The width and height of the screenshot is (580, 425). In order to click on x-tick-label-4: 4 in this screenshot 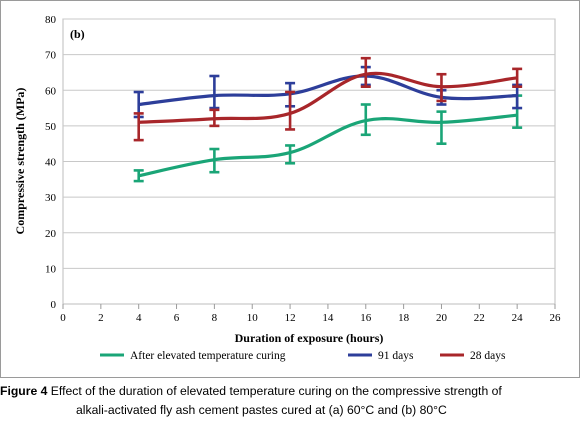, I will do `click(139, 318)`.